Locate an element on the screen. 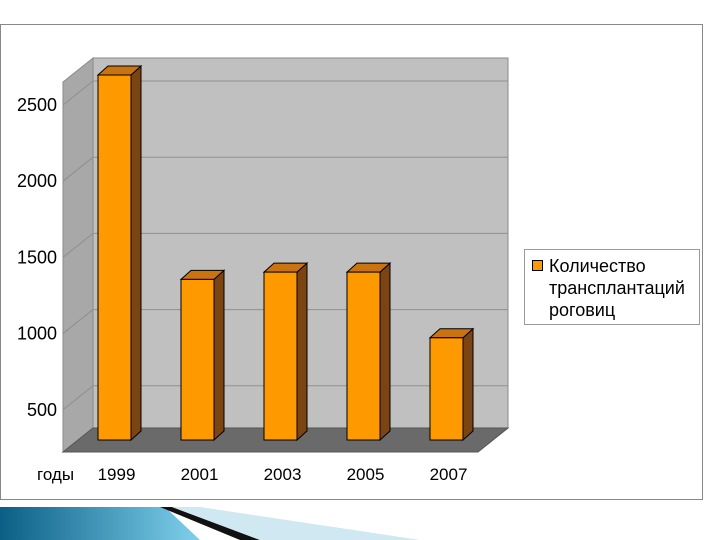  footer-decoration is located at coordinates (210, 523).